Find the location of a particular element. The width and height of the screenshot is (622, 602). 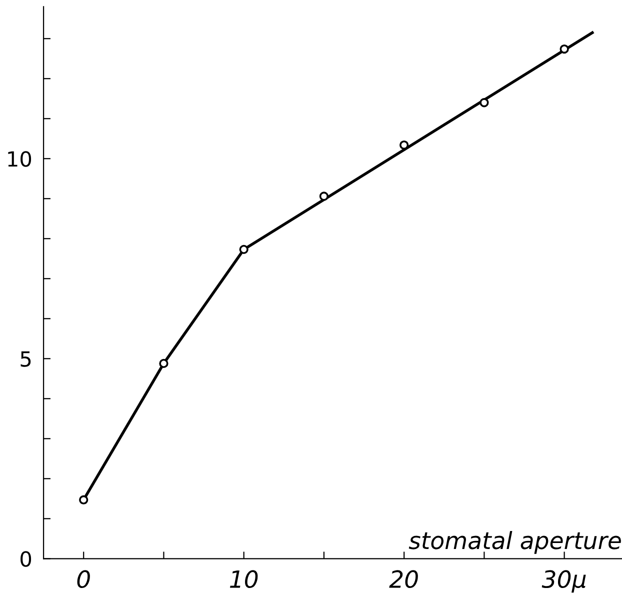

y-tick-label: 0 is located at coordinates (26, 559).